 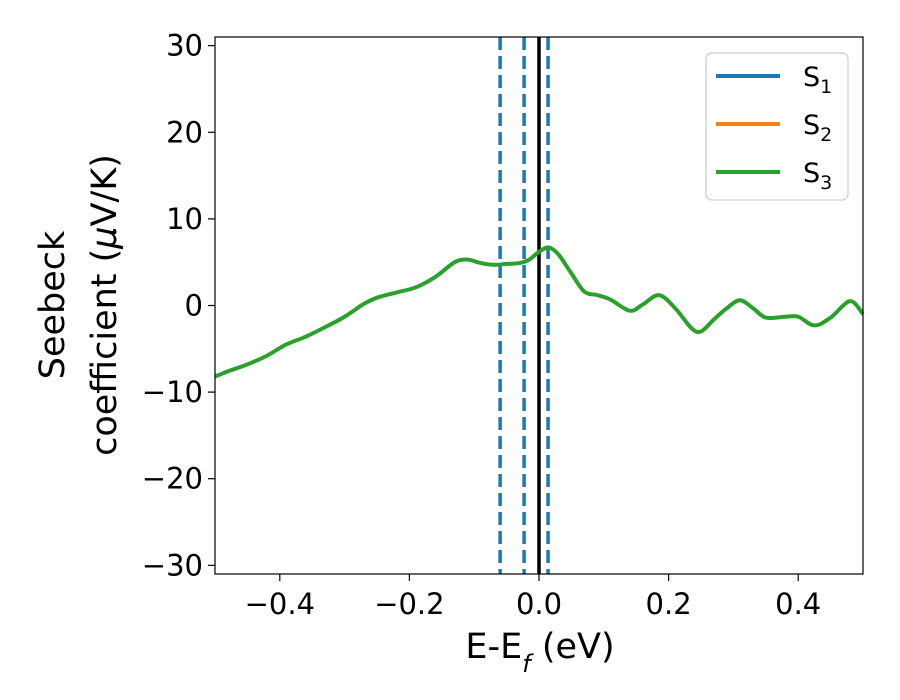 I want to click on y-tick-label: −30, so click(x=172, y=565).